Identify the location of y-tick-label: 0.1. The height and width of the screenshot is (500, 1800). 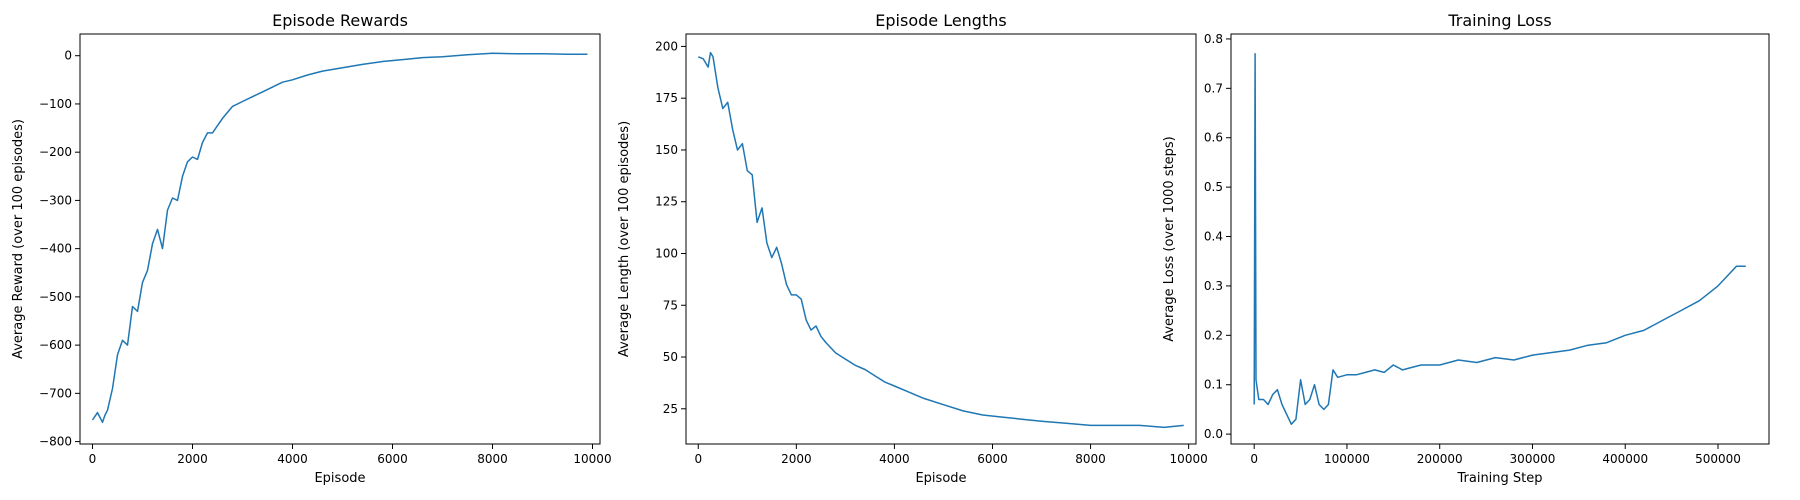
(1213, 385).